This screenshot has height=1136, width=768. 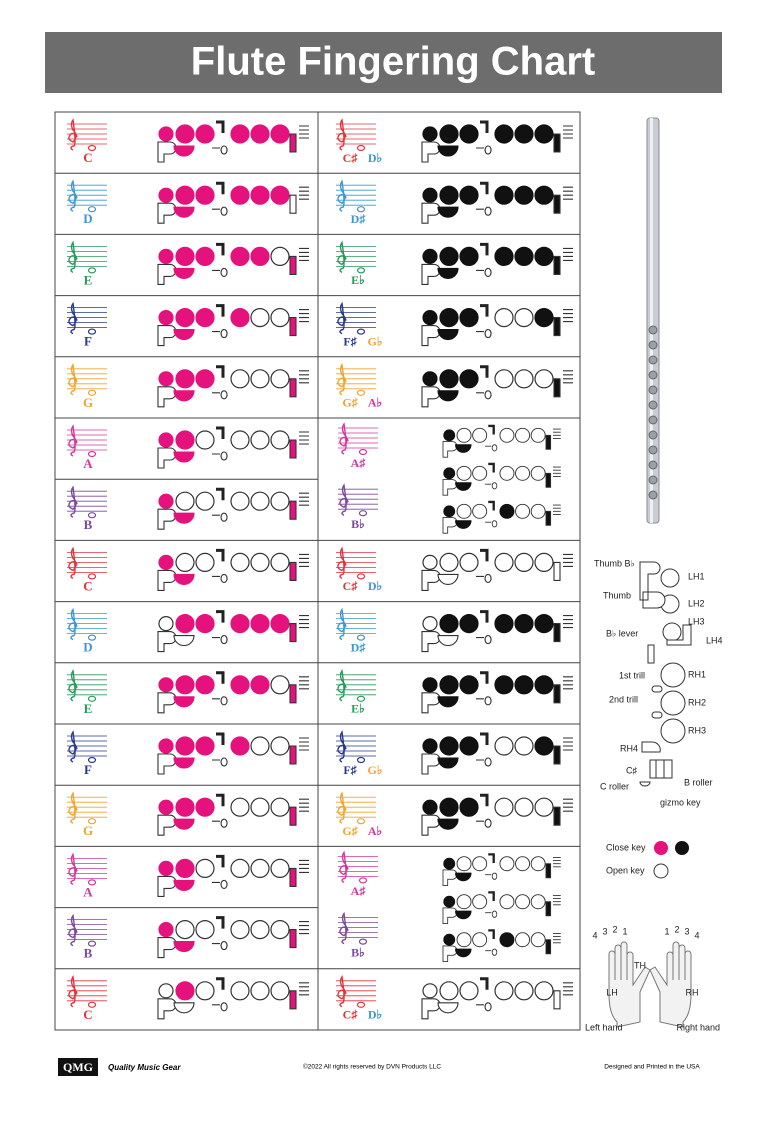 What do you see at coordinates (672, 632) in the screenshot?
I see `diagram-key` at bounding box center [672, 632].